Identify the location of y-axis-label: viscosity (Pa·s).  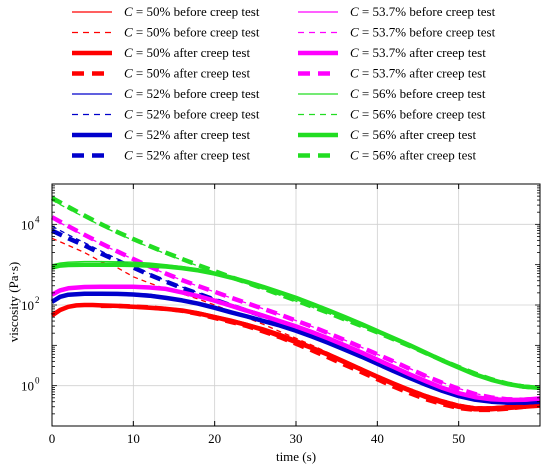
(13, 302).